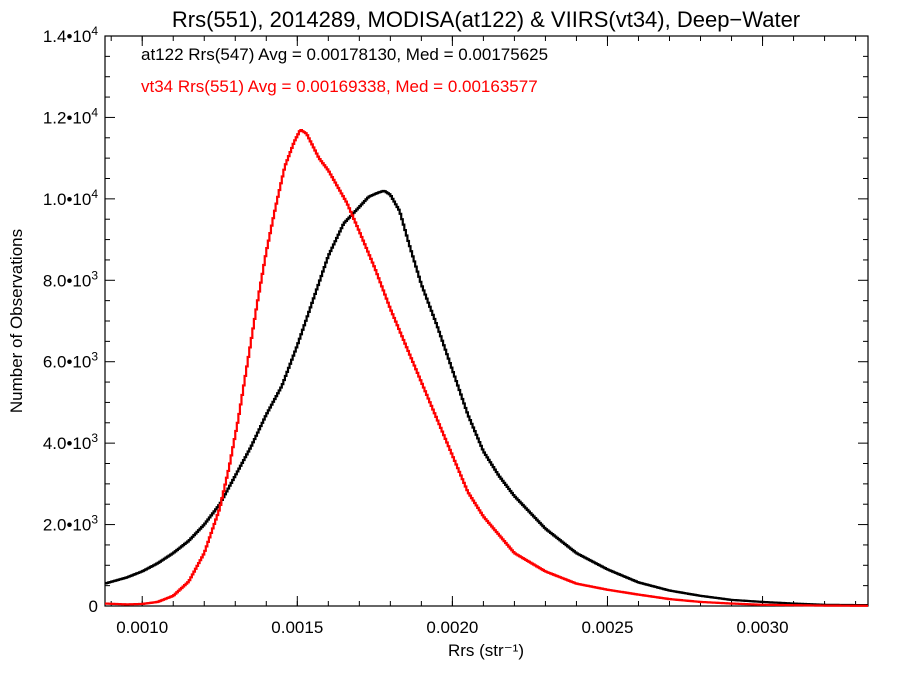  I want to click on y-tick-label: 8.0•103, so click(71, 279).